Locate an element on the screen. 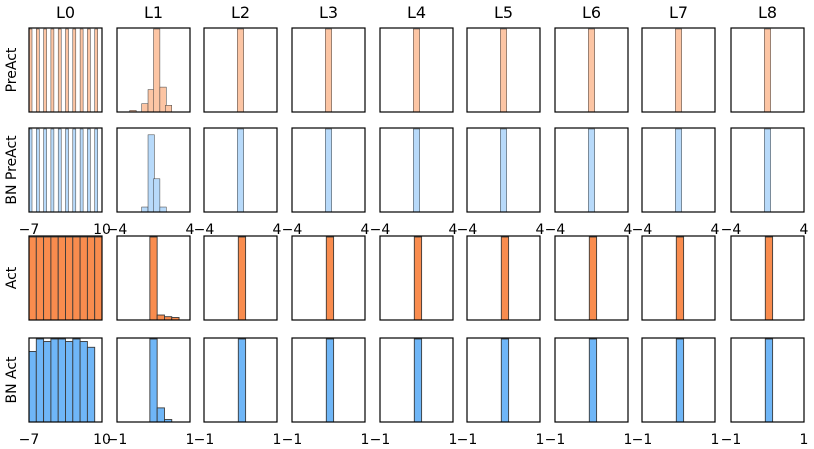 Image resolution: width=814 pixels, height=449 pixels. column-title-l4: L4 is located at coordinates (416, 12).